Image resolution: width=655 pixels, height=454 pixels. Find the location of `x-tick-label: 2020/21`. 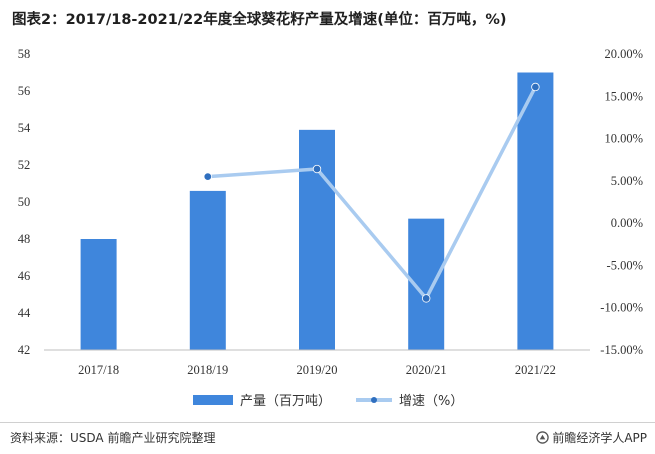

x-tick-label: 2020/21 is located at coordinates (426, 370).